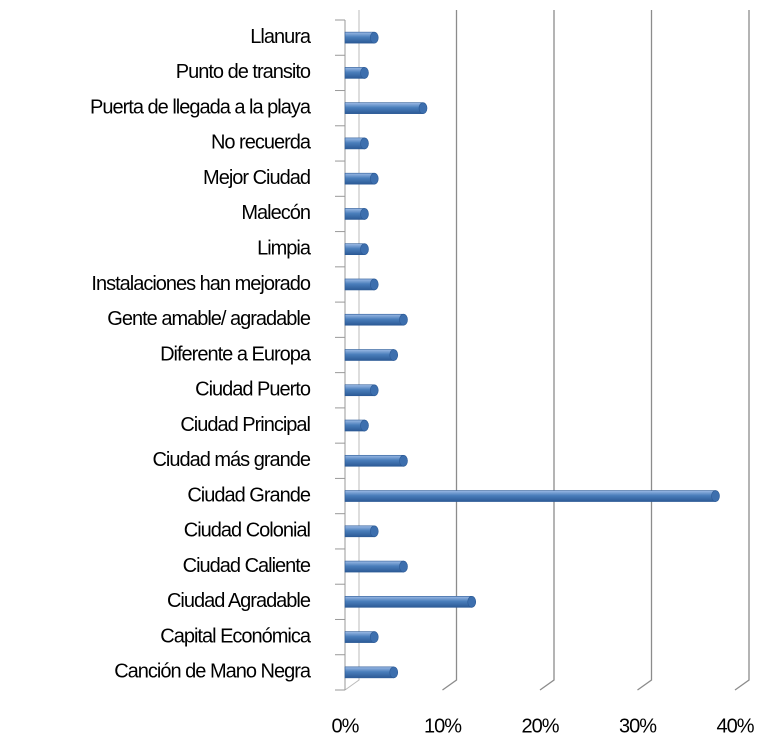 This screenshot has height=747, width=767. I want to click on y-tick-label: Ciudad Puerto, so click(253, 390).